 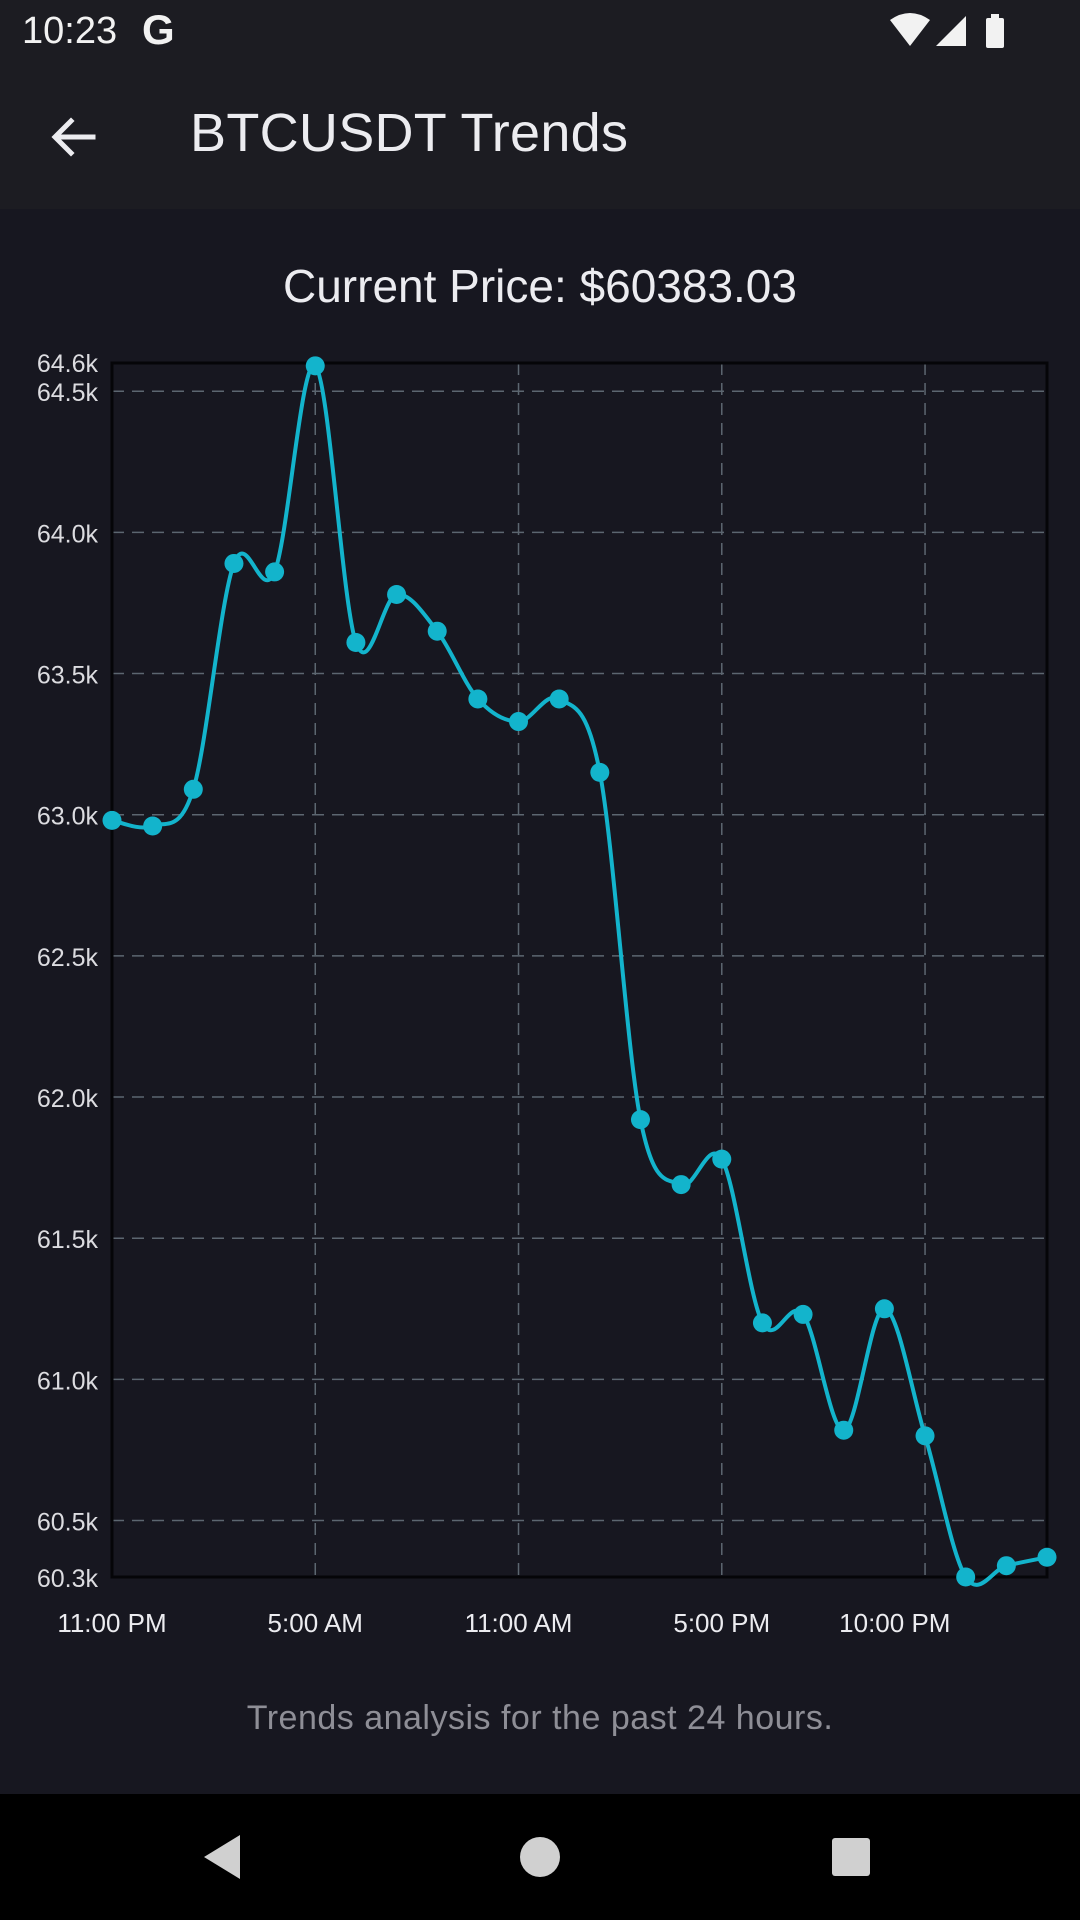 I want to click on status-icons, so click(x=947, y=30).